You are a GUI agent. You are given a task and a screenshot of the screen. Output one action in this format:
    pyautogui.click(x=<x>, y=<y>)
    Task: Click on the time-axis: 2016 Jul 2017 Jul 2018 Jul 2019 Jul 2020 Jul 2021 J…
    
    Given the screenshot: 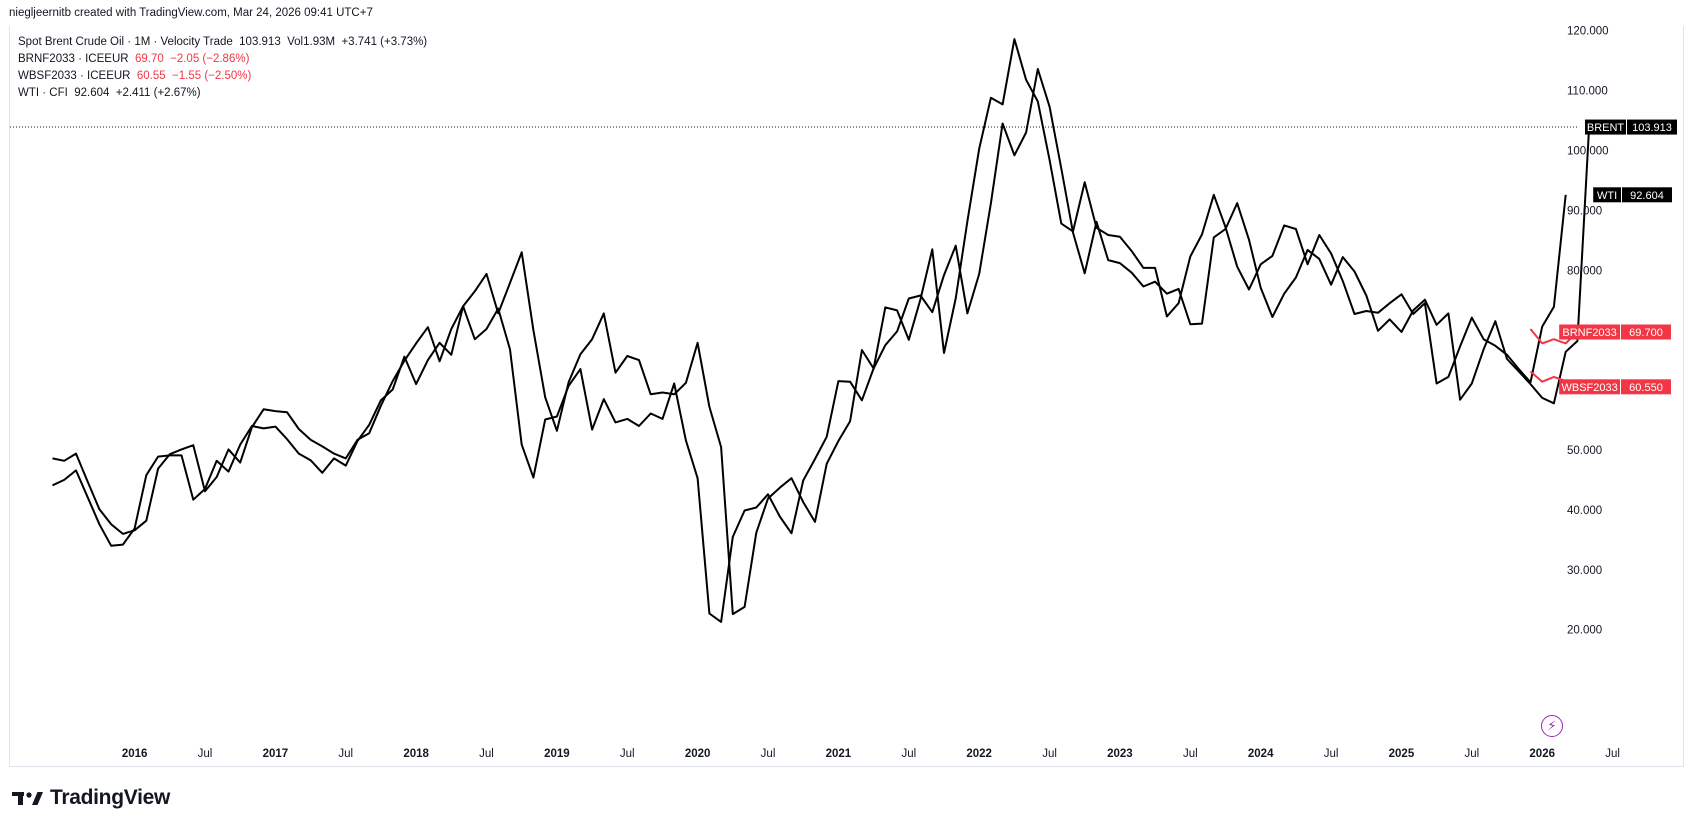 What is the action you would take?
    pyautogui.click(x=871, y=754)
    